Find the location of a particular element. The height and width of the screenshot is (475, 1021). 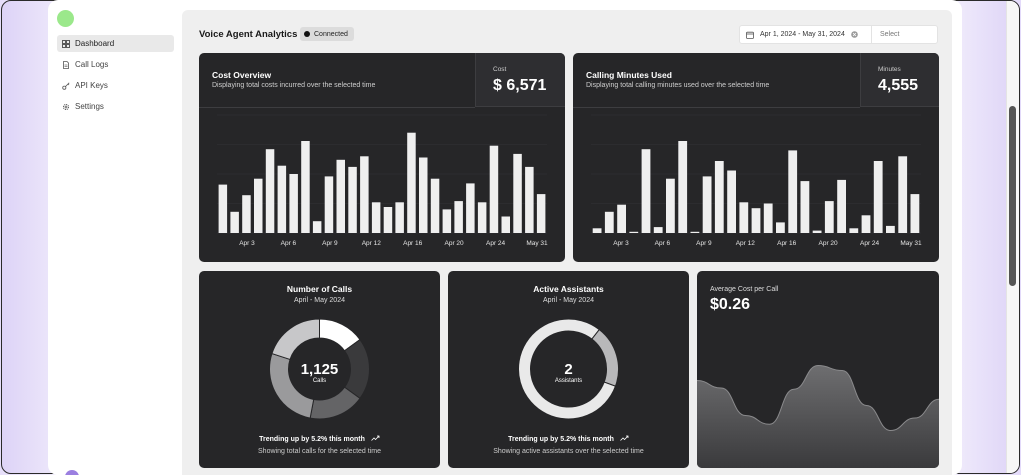

date-range-text: Apr 1, 2024 - May 31, 2024 is located at coordinates (802, 34).